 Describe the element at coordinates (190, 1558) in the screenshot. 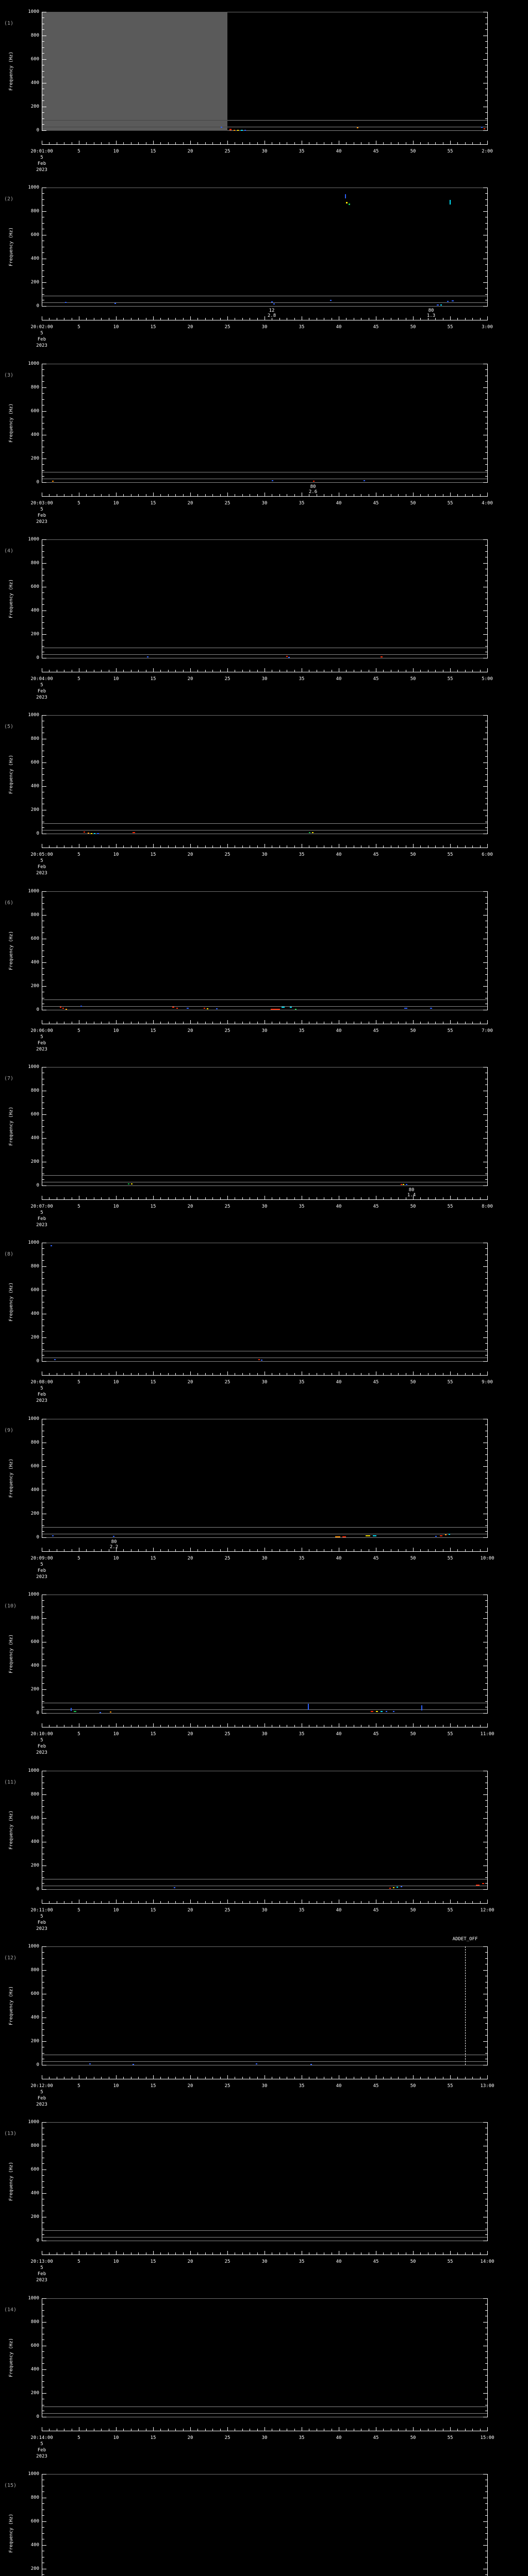

I see `x-tick-label: 20` at that location.